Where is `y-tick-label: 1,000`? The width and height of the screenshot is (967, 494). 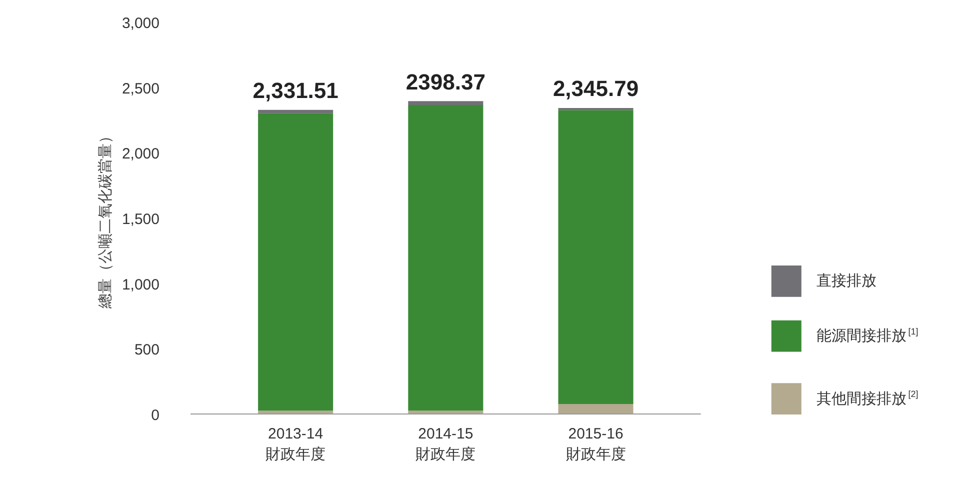
y-tick-label: 1,000 is located at coordinates (141, 285).